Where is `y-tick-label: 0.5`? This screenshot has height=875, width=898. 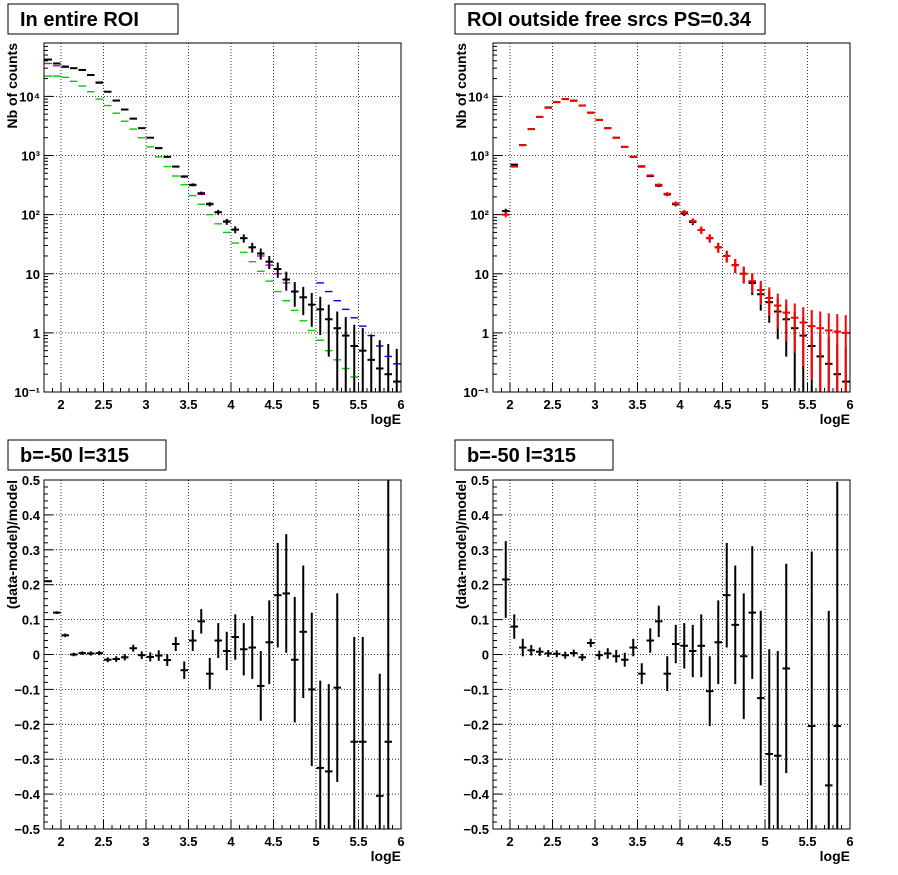
y-tick-label: 0.5 is located at coordinates (31, 480).